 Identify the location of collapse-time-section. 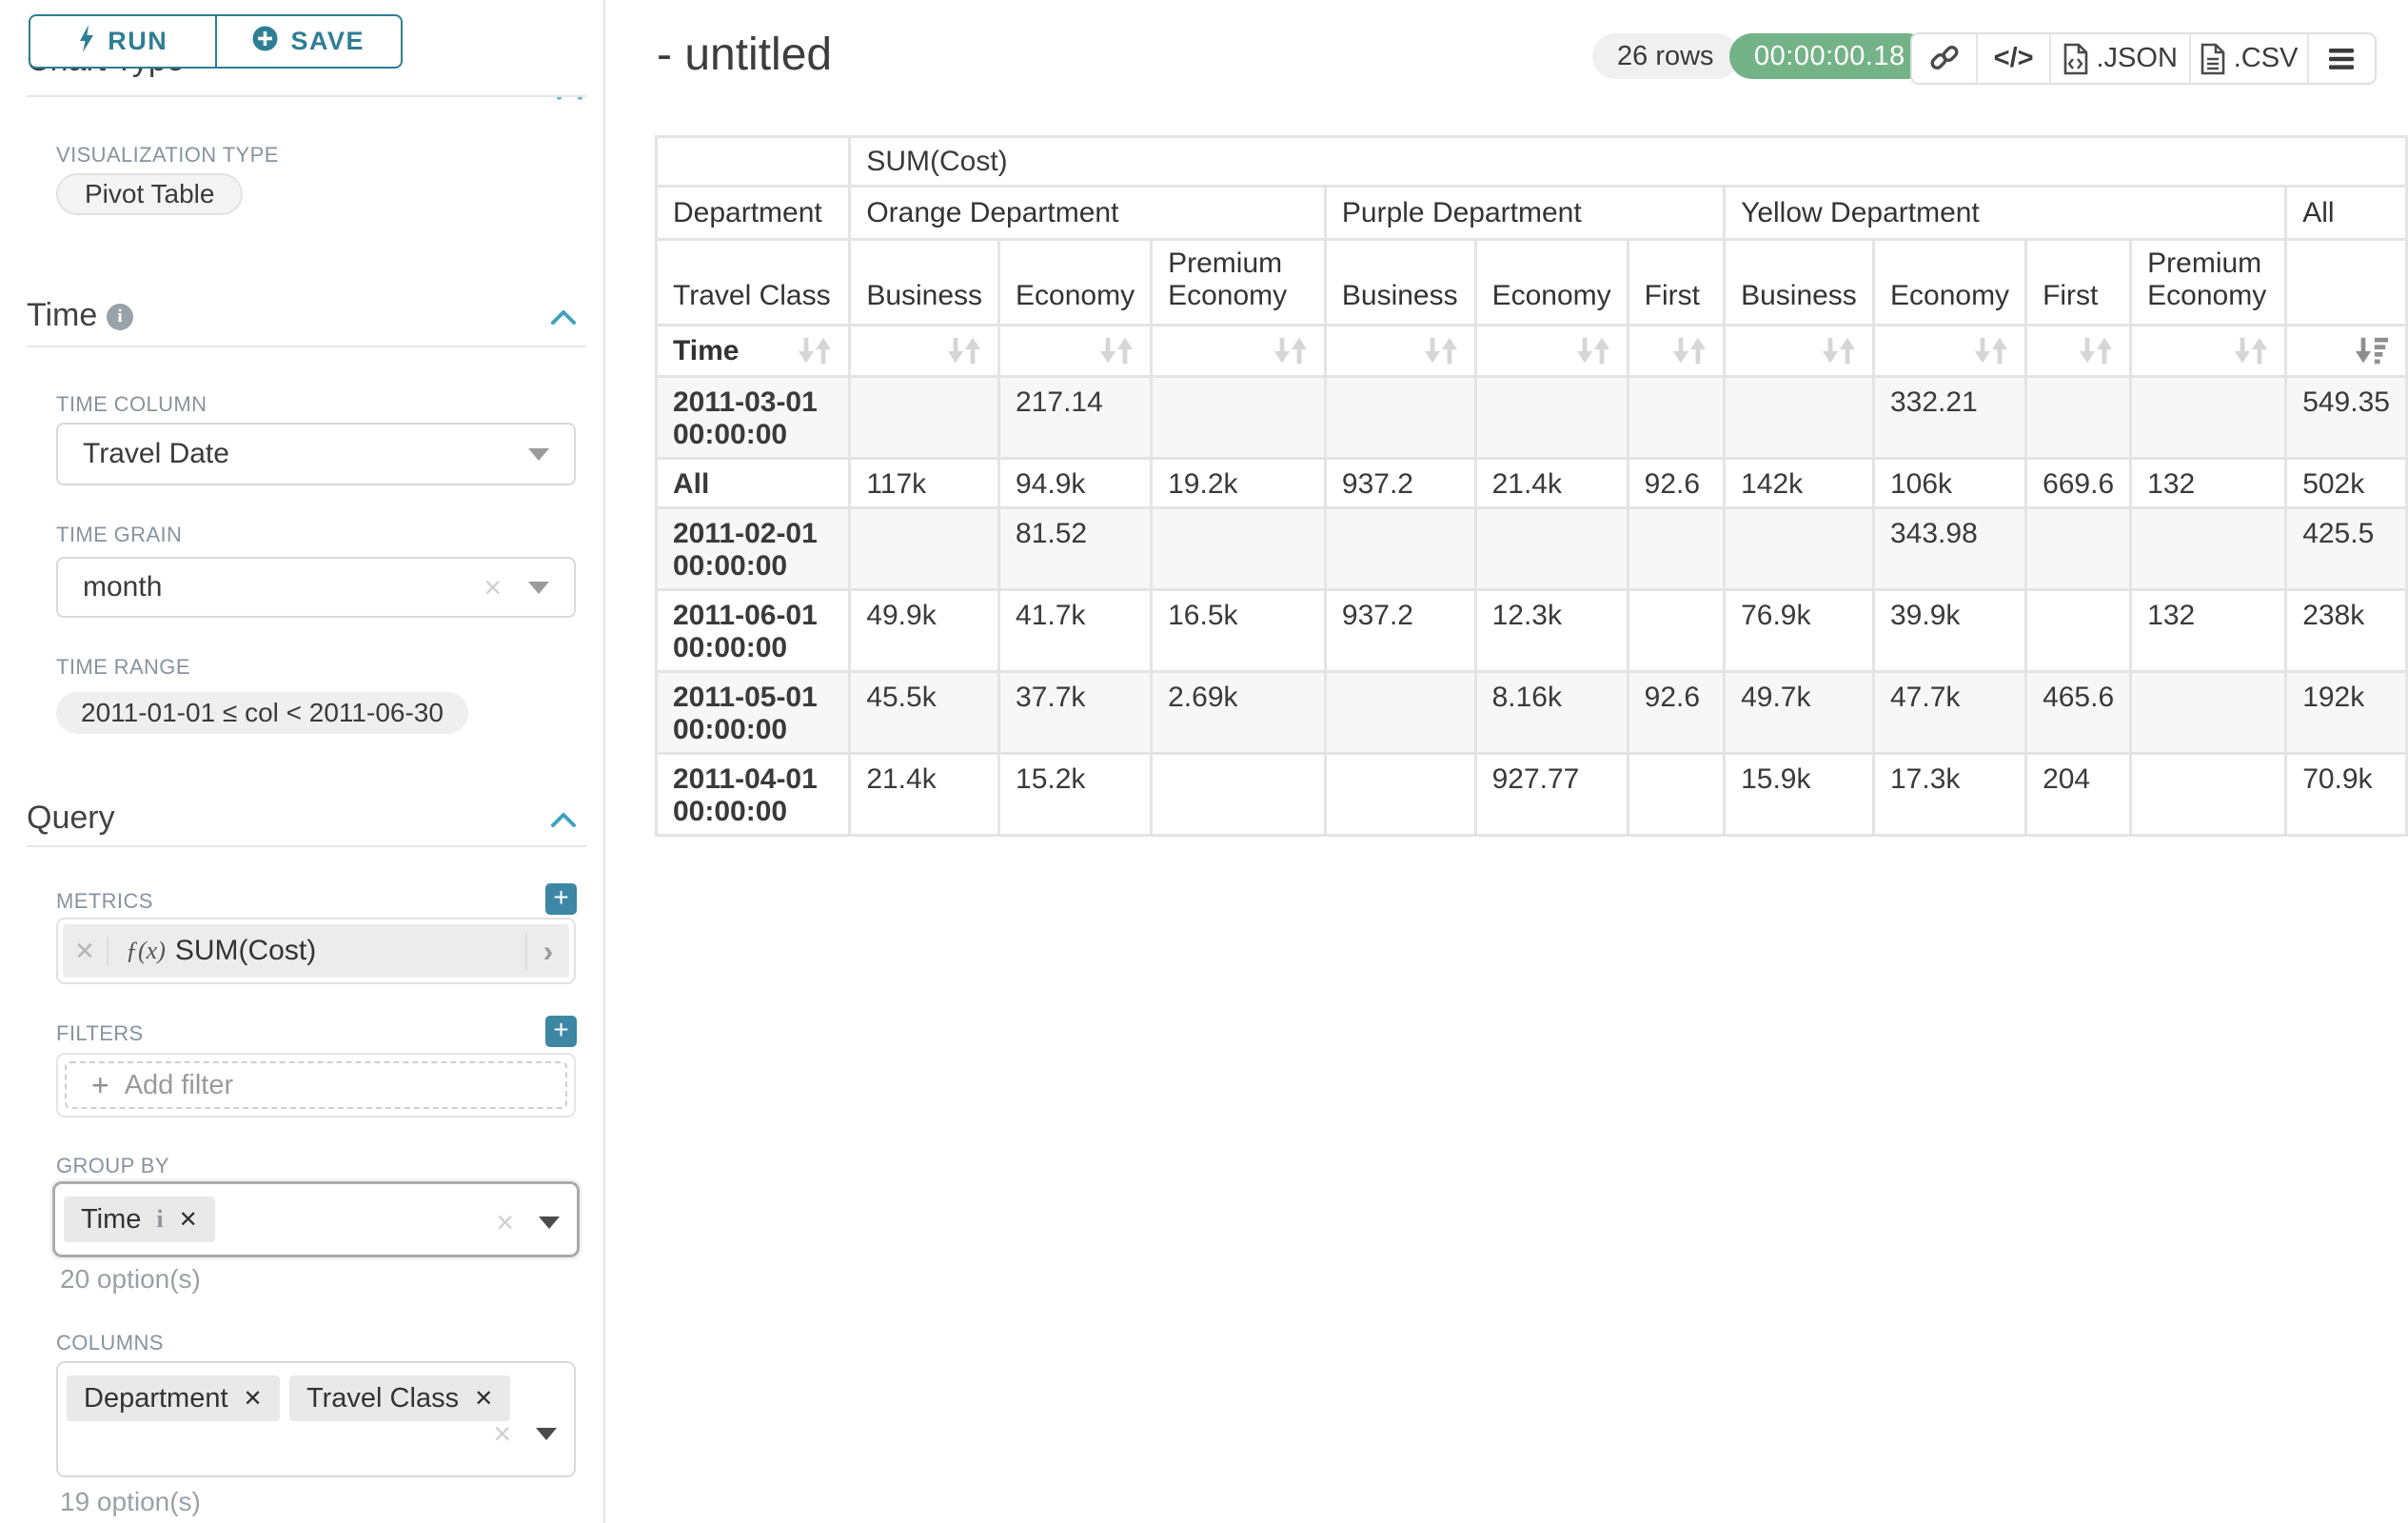
(563, 317).